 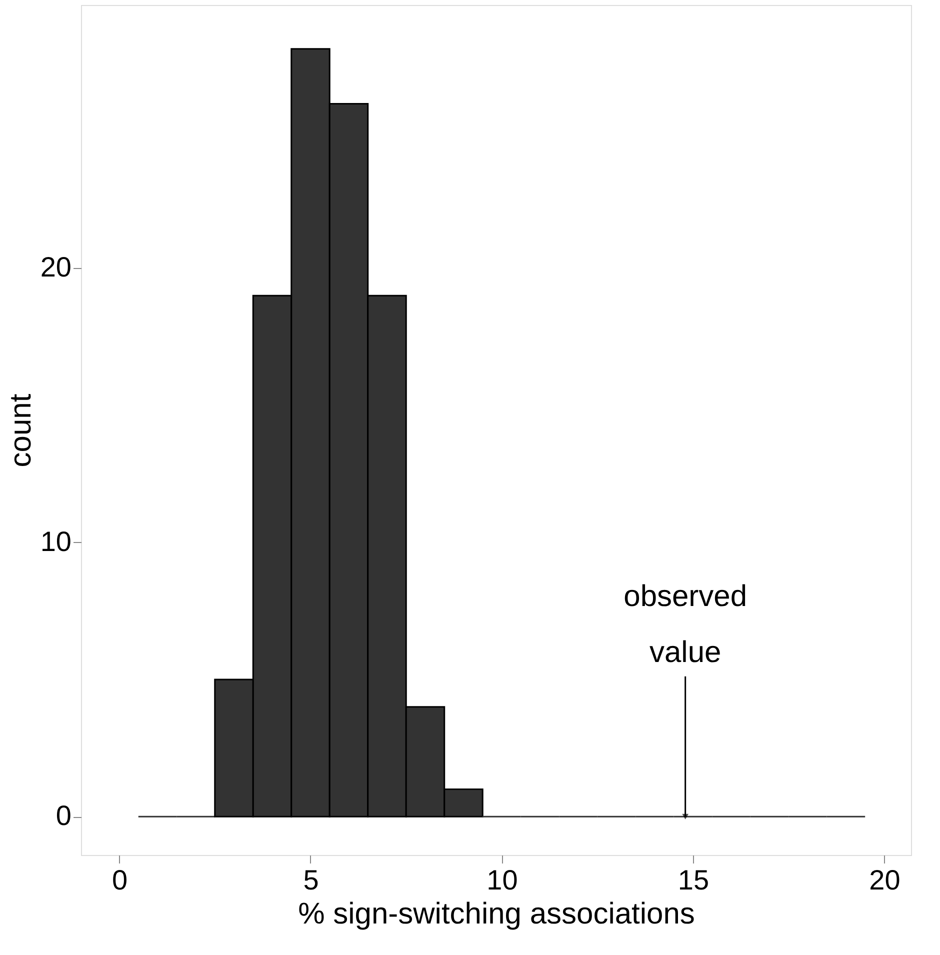 What do you see at coordinates (120, 880) in the screenshot?
I see `x-tick-label: 0` at bounding box center [120, 880].